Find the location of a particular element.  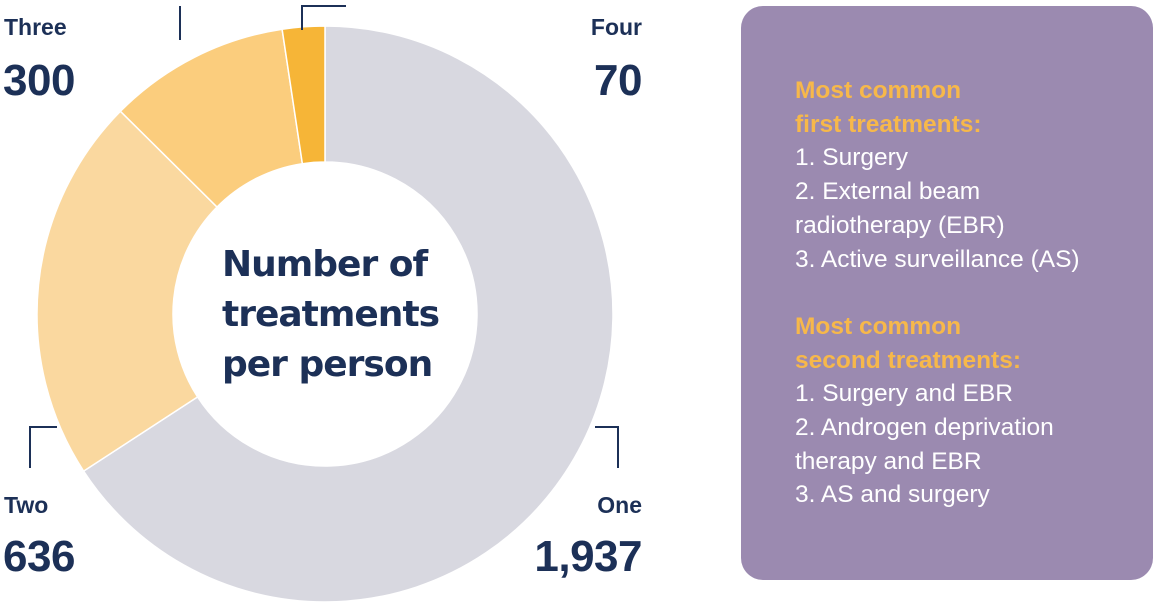

slice-label-four: Four is located at coordinates (616, 27).